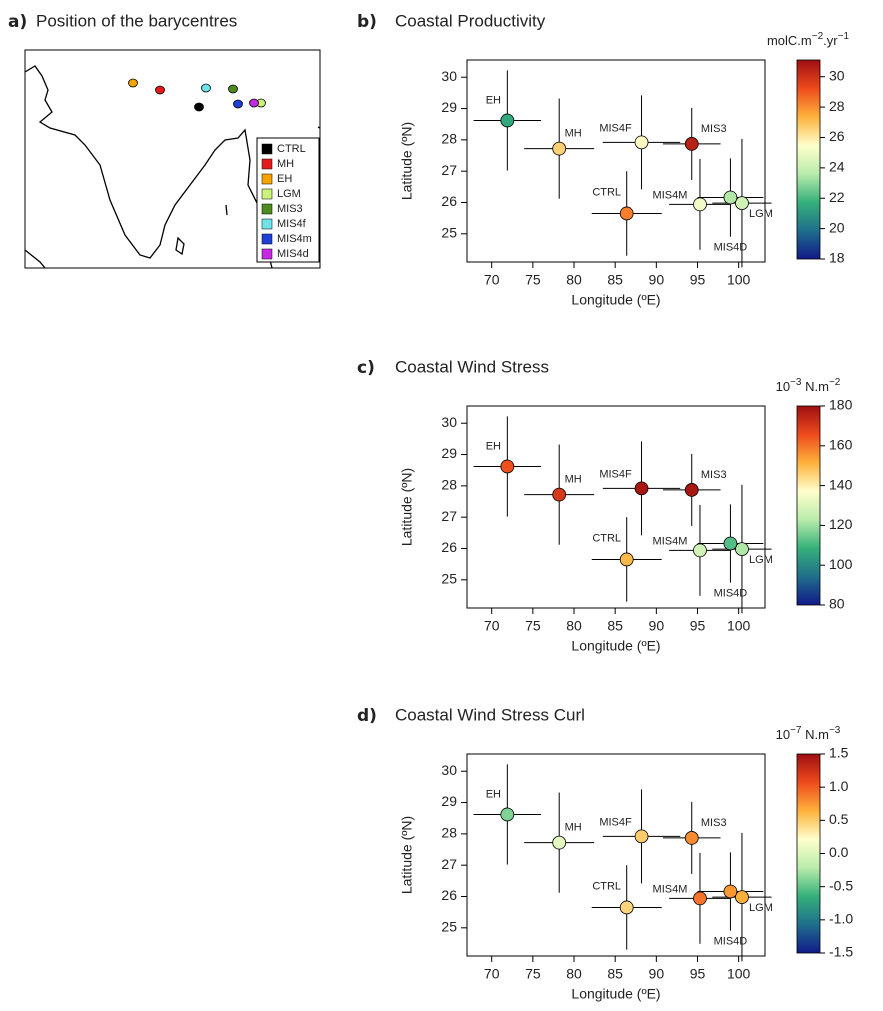 This screenshot has width=883, height=1011. What do you see at coordinates (841, 919) in the screenshot?
I see `colorbar-tick-label: -1.0` at bounding box center [841, 919].